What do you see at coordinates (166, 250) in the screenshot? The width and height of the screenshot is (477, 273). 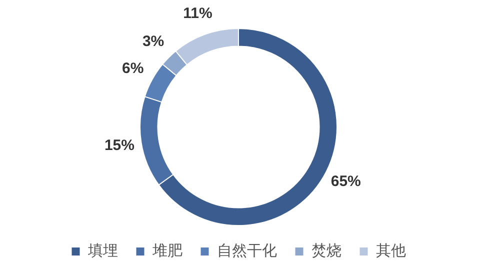 I see `legend-label: 堆肥` at bounding box center [166, 250].